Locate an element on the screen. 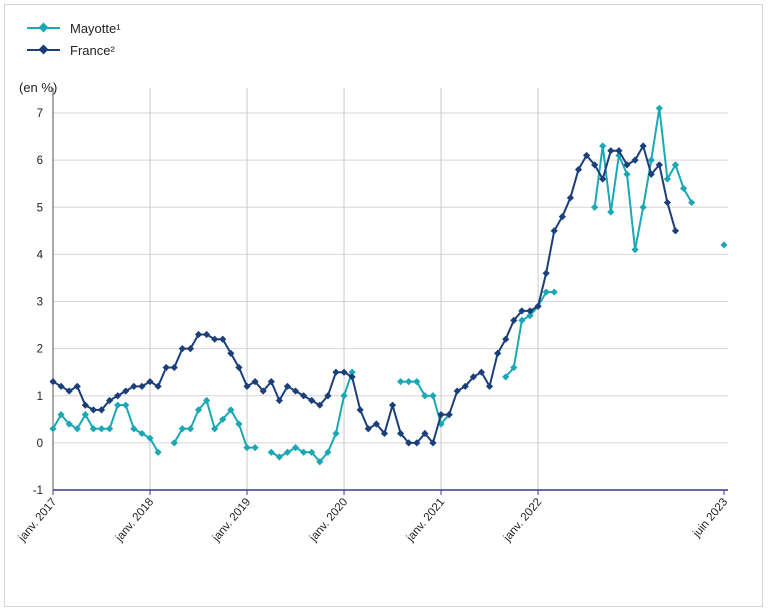 The image size is (768, 611). y-tick-label: -1 is located at coordinates (38, 491).